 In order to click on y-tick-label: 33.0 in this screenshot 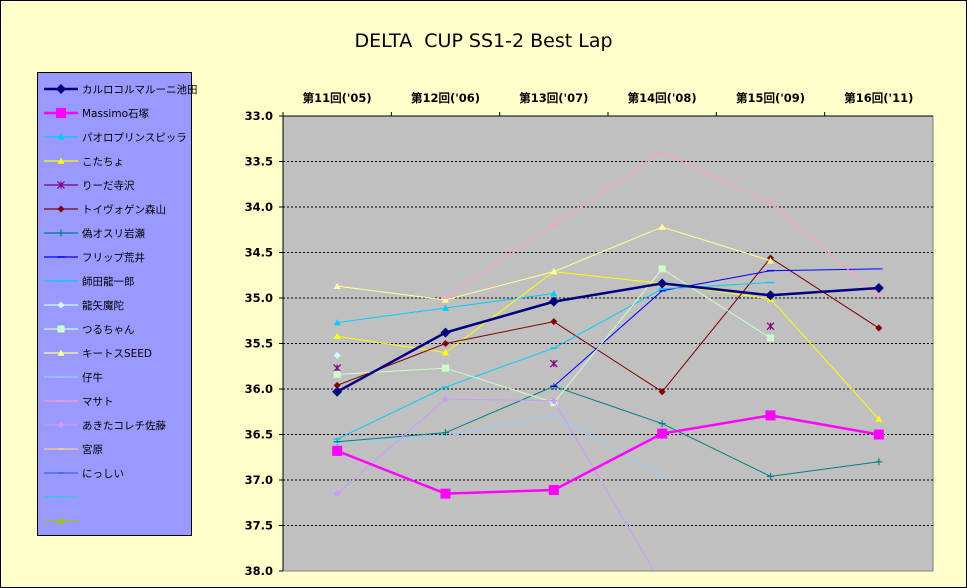, I will do `click(259, 116)`.